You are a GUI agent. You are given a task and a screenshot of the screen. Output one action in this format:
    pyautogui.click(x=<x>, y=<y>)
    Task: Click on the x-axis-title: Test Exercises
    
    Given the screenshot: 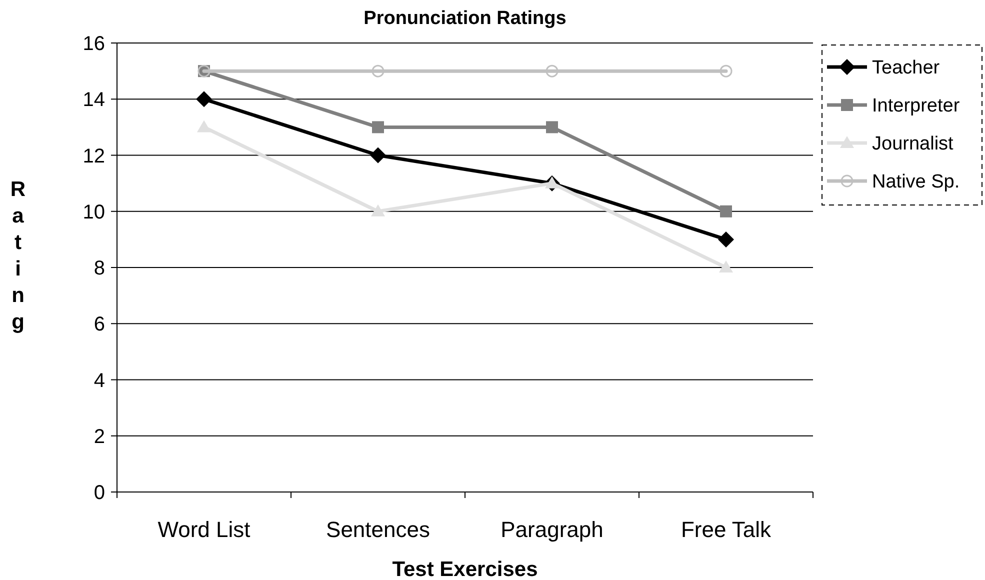 What is the action you would take?
    pyautogui.click(x=465, y=569)
    